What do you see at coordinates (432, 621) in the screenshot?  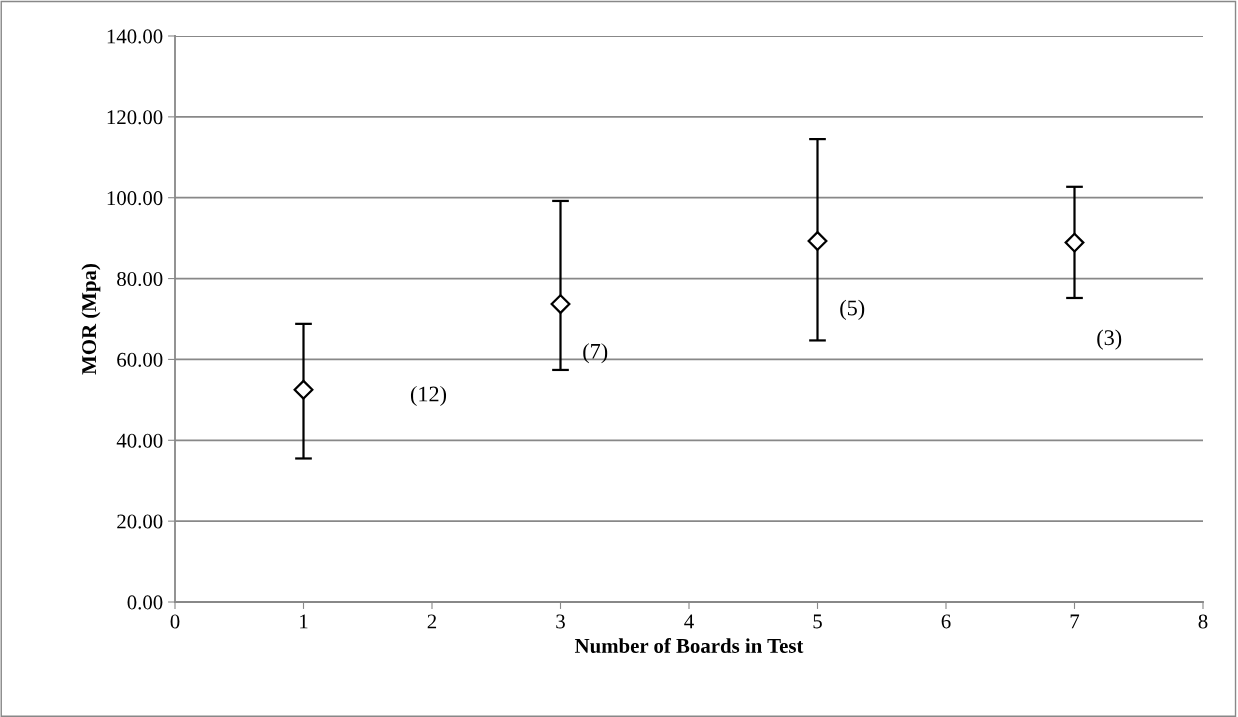 I see `x-tick-label: 2` at bounding box center [432, 621].